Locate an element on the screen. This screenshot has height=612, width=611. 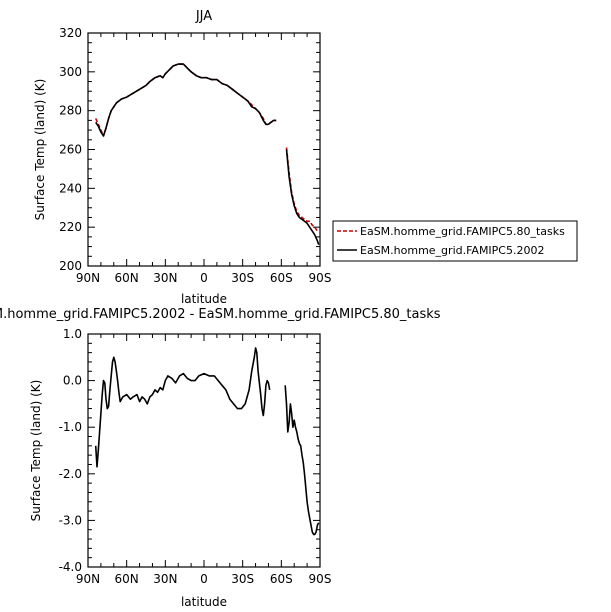
chart-title: JJA is located at coordinates (203, 16).